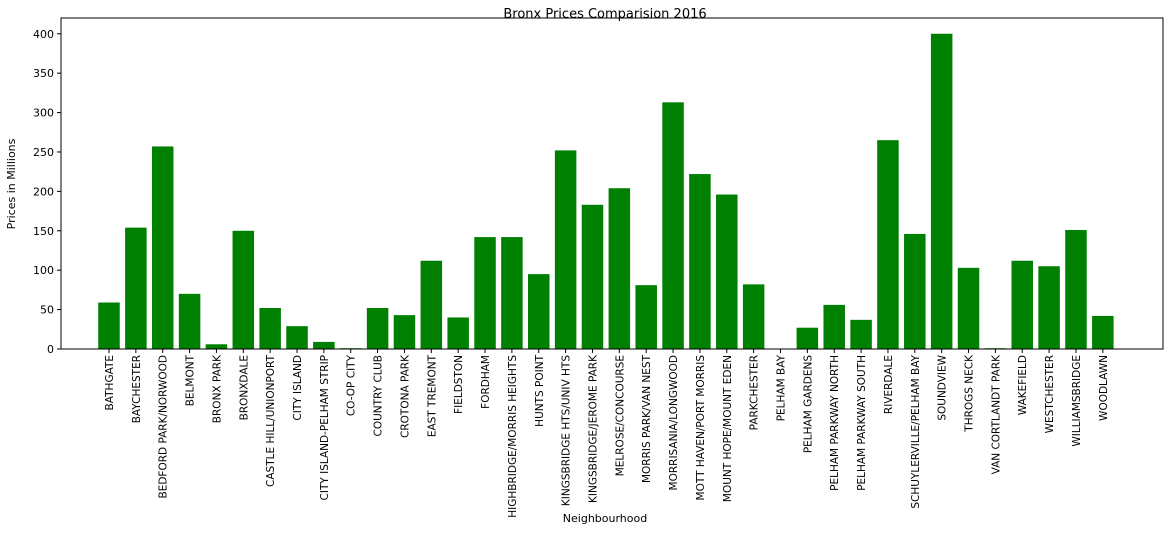 Image resolution: width=1170 pixels, height=535 pixels. What do you see at coordinates (567, 430) in the screenshot?
I see `x-tick-label: KINGSBRIDGE HTS/UNIV HTS` at bounding box center [567, 430].